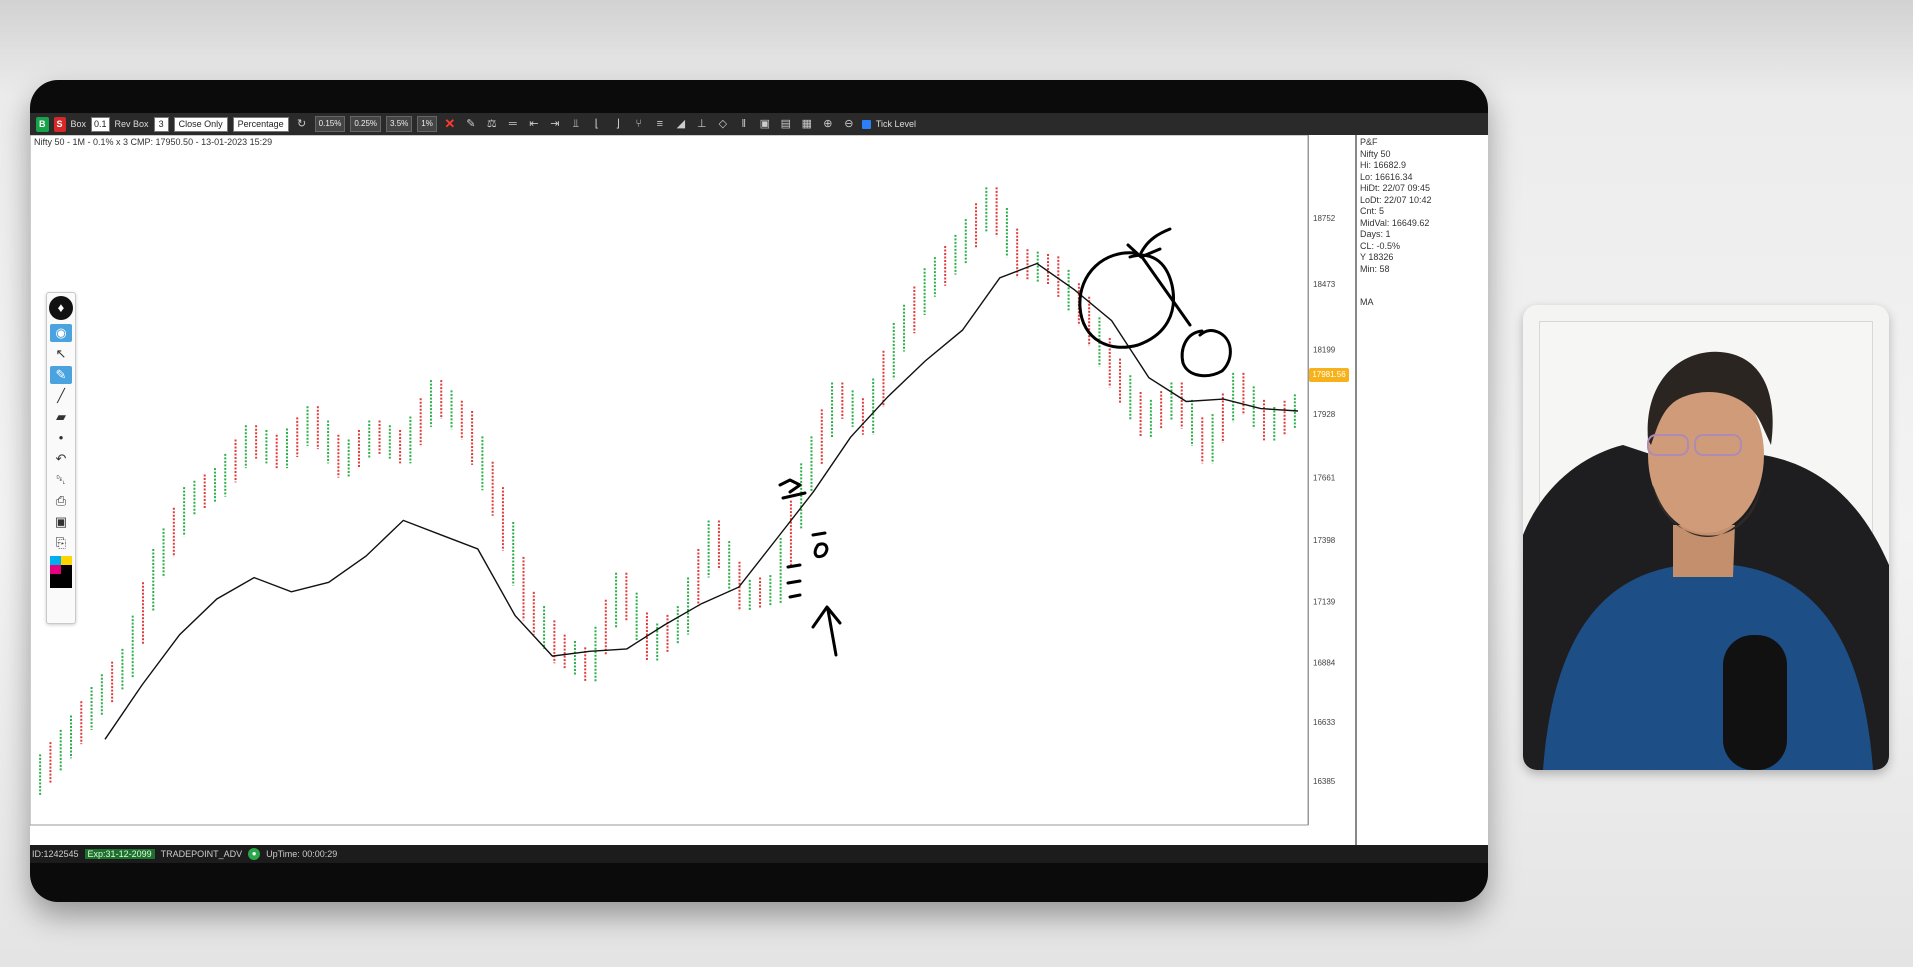  Describe the element at coordinates (744, 124) in the screenshot. I see `spacing-icon: ‖` at that location.